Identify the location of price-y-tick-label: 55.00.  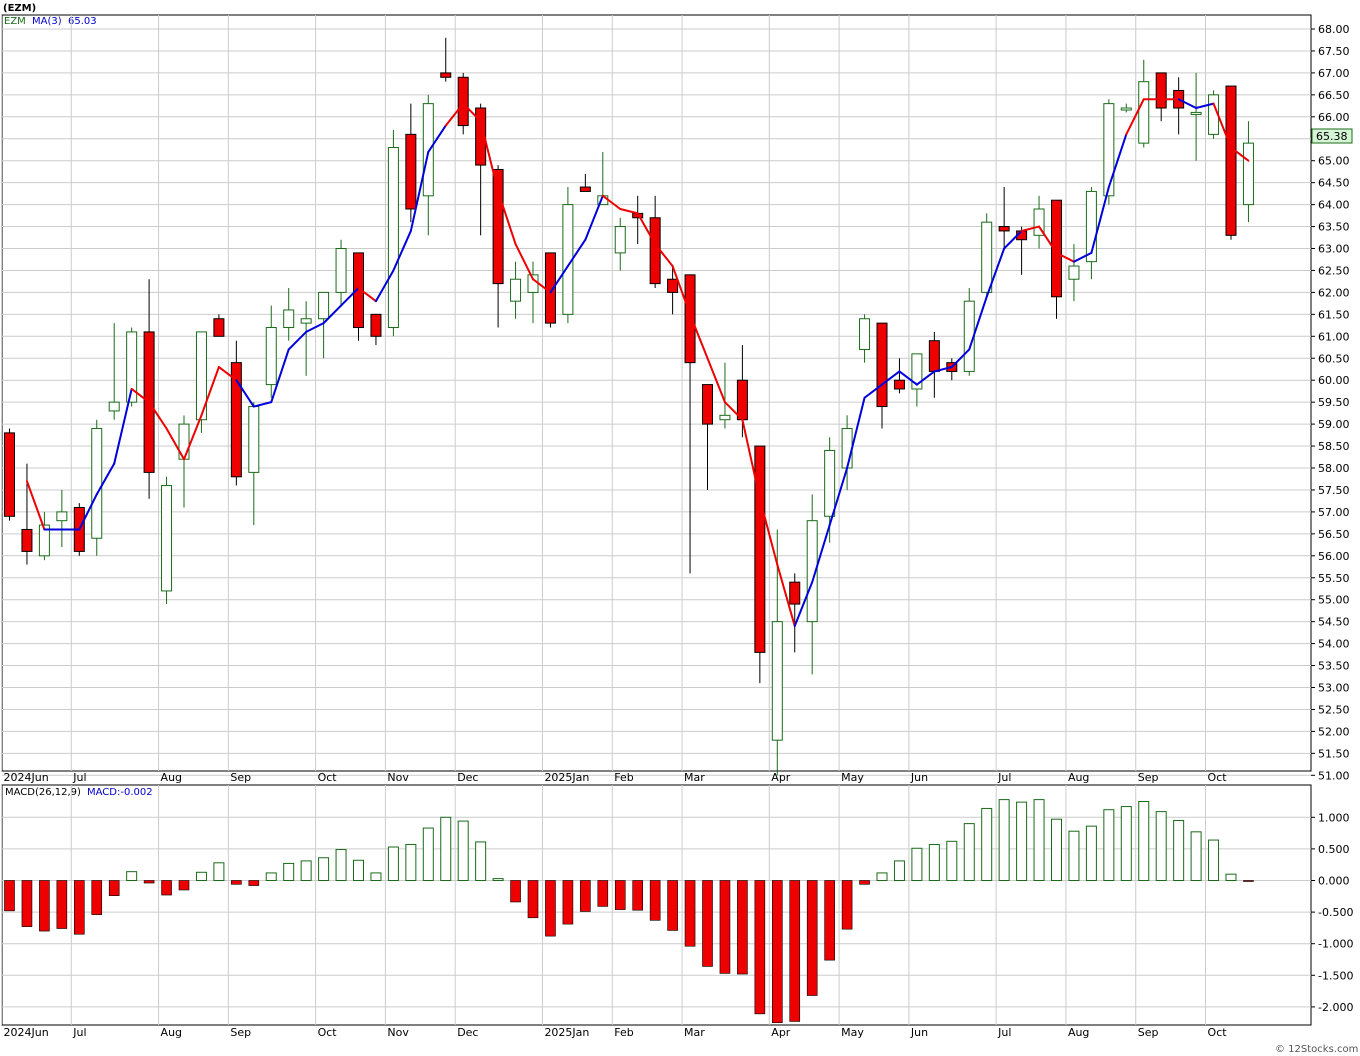
(1334, 600).